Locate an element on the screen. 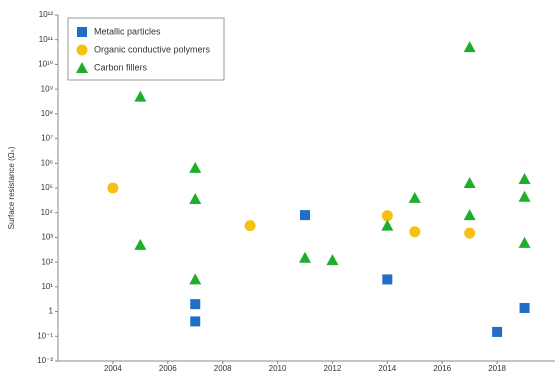  y-tick-label: 10⁷ is located at coordinates (47, 138).